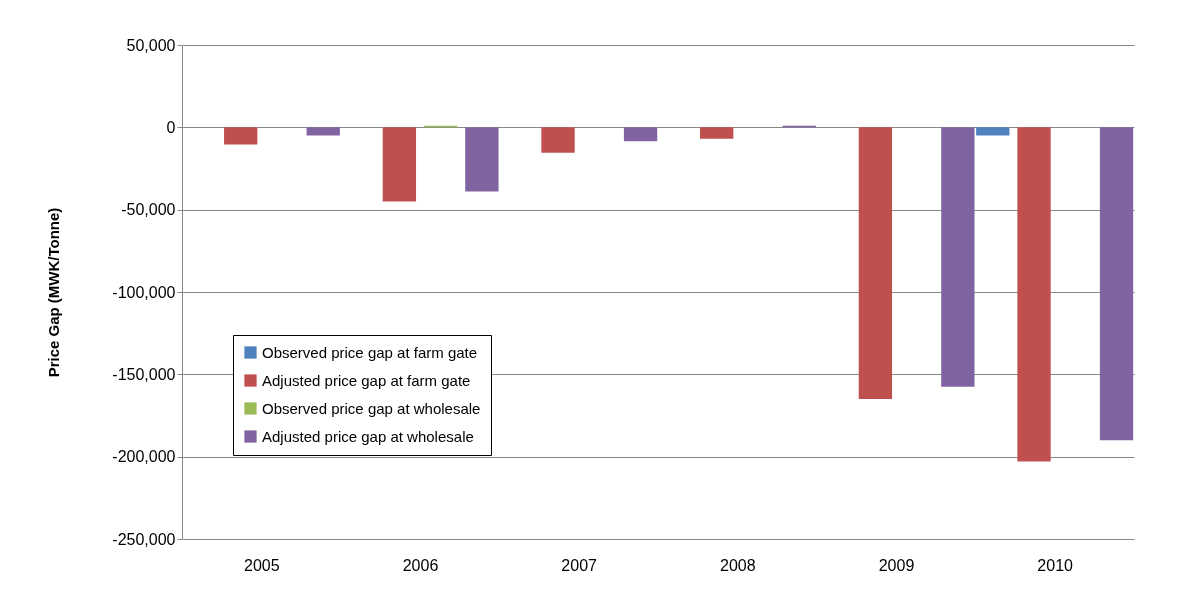 The width and height of the screenshot is (1192, 601). Describe the element at coordinates (171, 127) in the screenshot. I see `y-tick-label: 0` at that location.